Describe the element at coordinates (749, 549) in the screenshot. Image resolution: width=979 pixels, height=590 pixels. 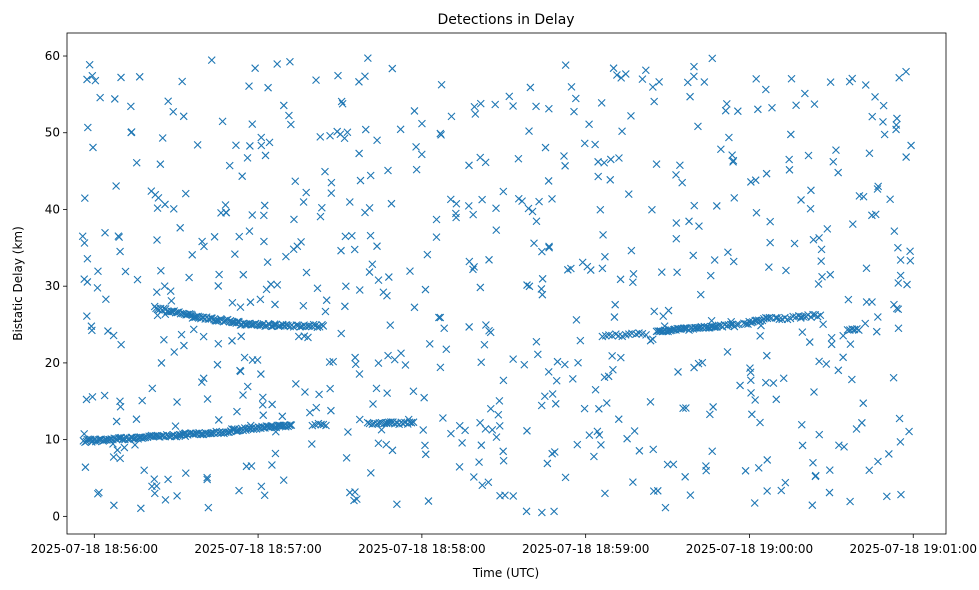
I see `x-tick-label: 2025-07-18 19:00:00` at that location.